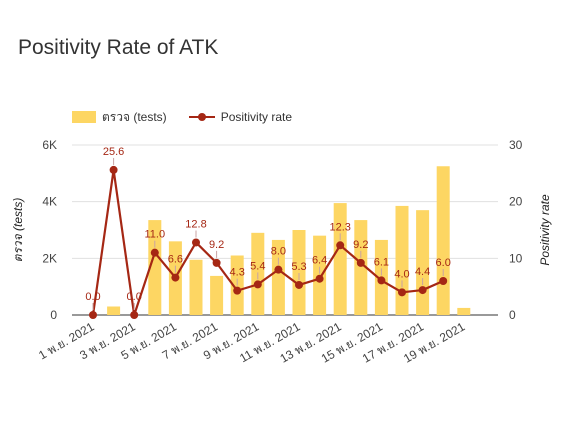  Describe the element at coordinates (256, 117) in the screenshot. I see `legend-label-positivity: Positivity rate` at that location.